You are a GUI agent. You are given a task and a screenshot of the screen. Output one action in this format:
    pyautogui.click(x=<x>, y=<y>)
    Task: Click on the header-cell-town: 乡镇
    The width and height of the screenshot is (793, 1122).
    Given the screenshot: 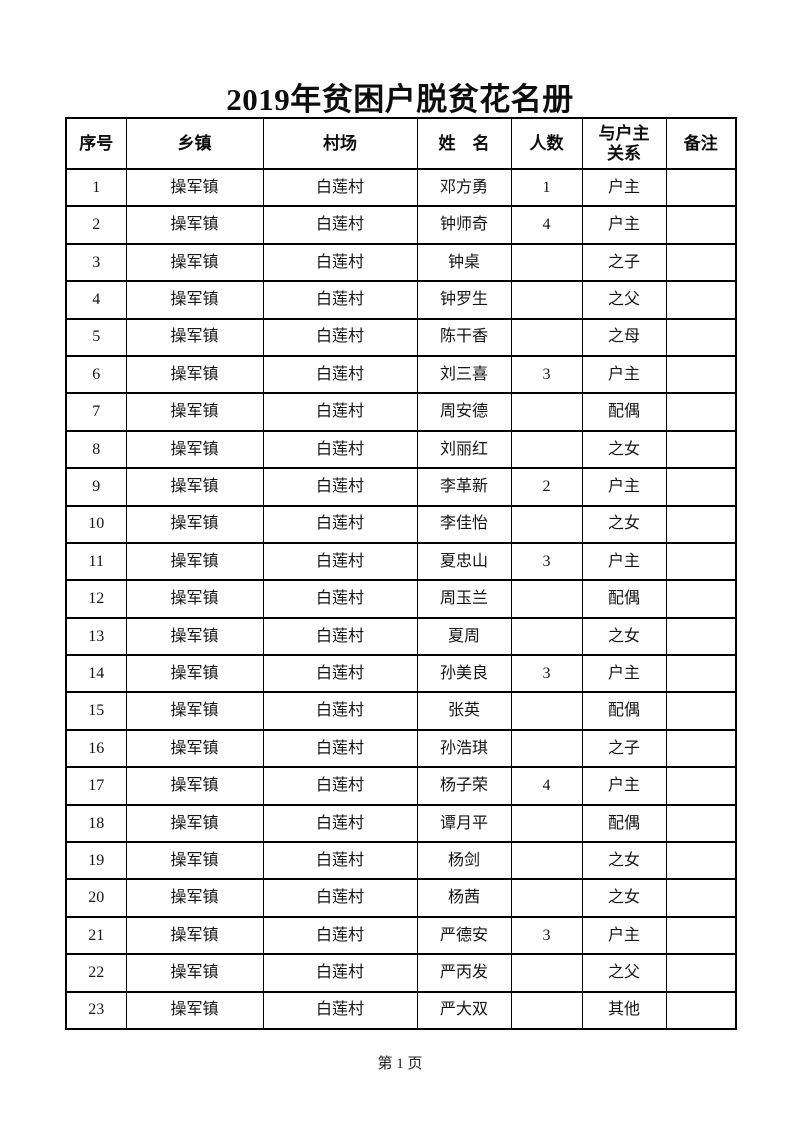 What is the action you would take?
    pyautogui.click(x=194, y=143)
    